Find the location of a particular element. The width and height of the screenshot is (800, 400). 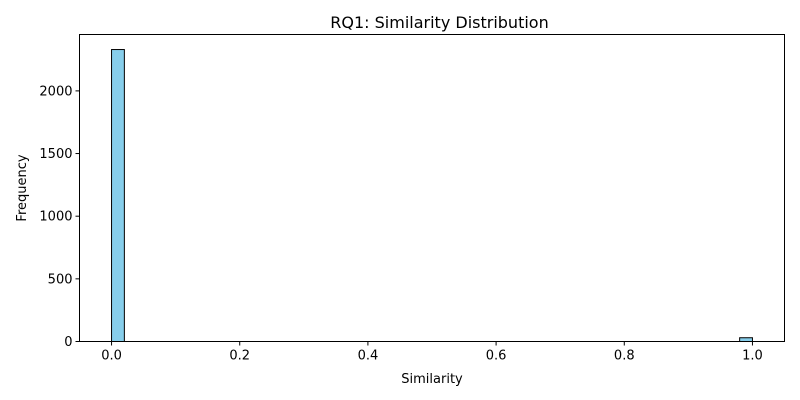

x-tick-label: 0.6 is located at coordinates (496, 356).